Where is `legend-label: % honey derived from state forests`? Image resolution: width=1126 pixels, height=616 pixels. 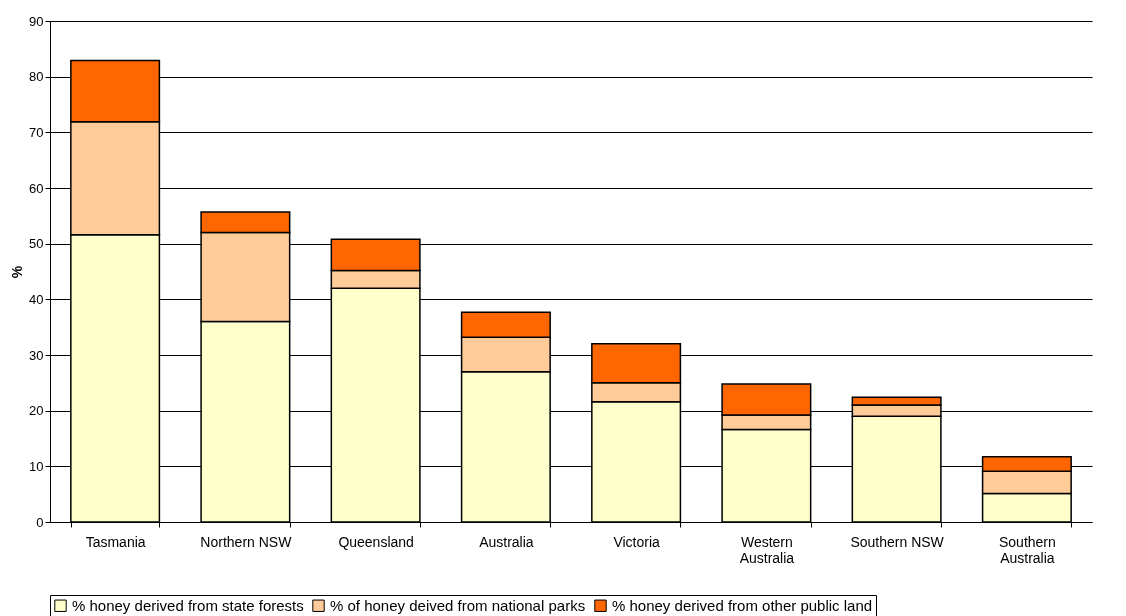 legend-label: % honey derived from state forests is located at coordinates (188, 605).